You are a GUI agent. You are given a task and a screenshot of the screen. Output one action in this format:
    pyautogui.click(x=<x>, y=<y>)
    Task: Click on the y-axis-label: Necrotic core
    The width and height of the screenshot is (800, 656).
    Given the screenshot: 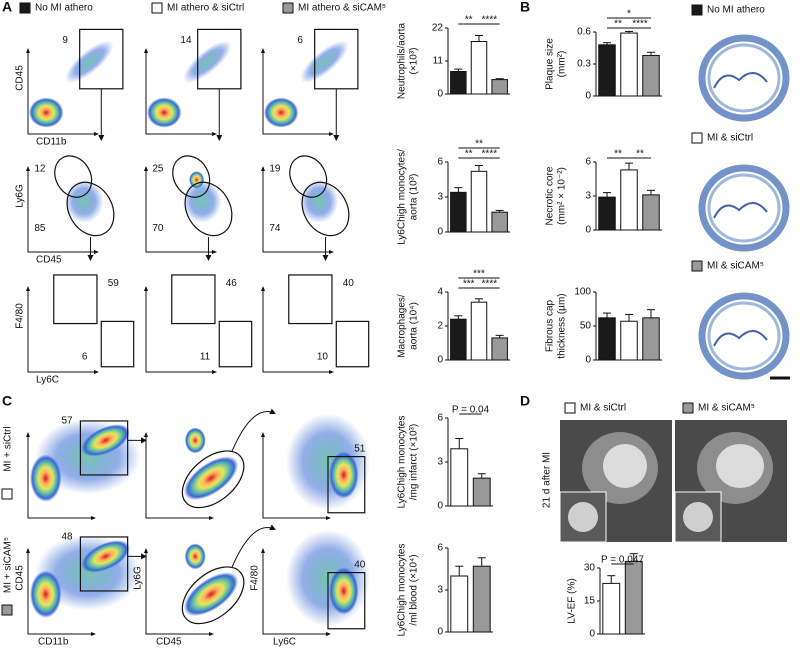 What is the action you would take?
    pyautogui.click(x=550, y=195)
    